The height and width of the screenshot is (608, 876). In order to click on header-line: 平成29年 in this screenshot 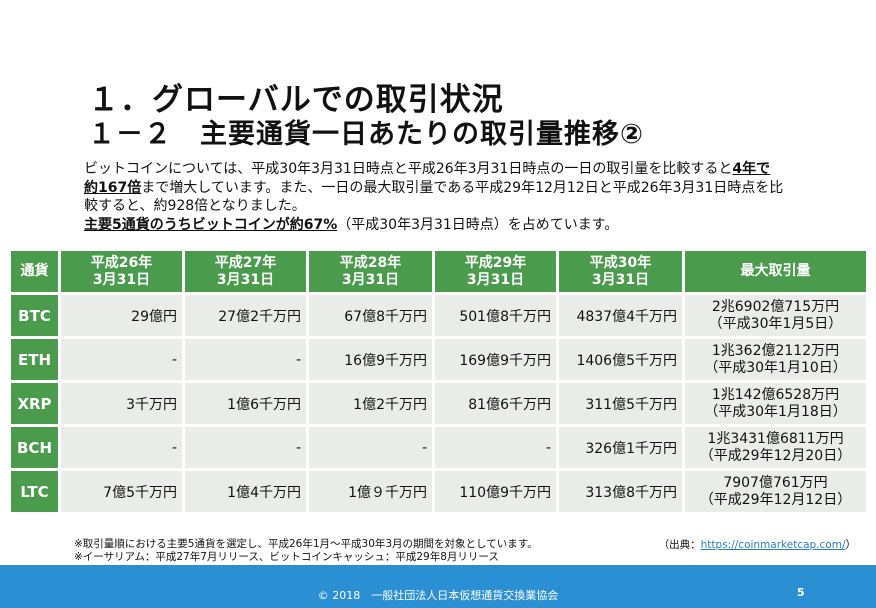, I will do `click(495, 262)`.